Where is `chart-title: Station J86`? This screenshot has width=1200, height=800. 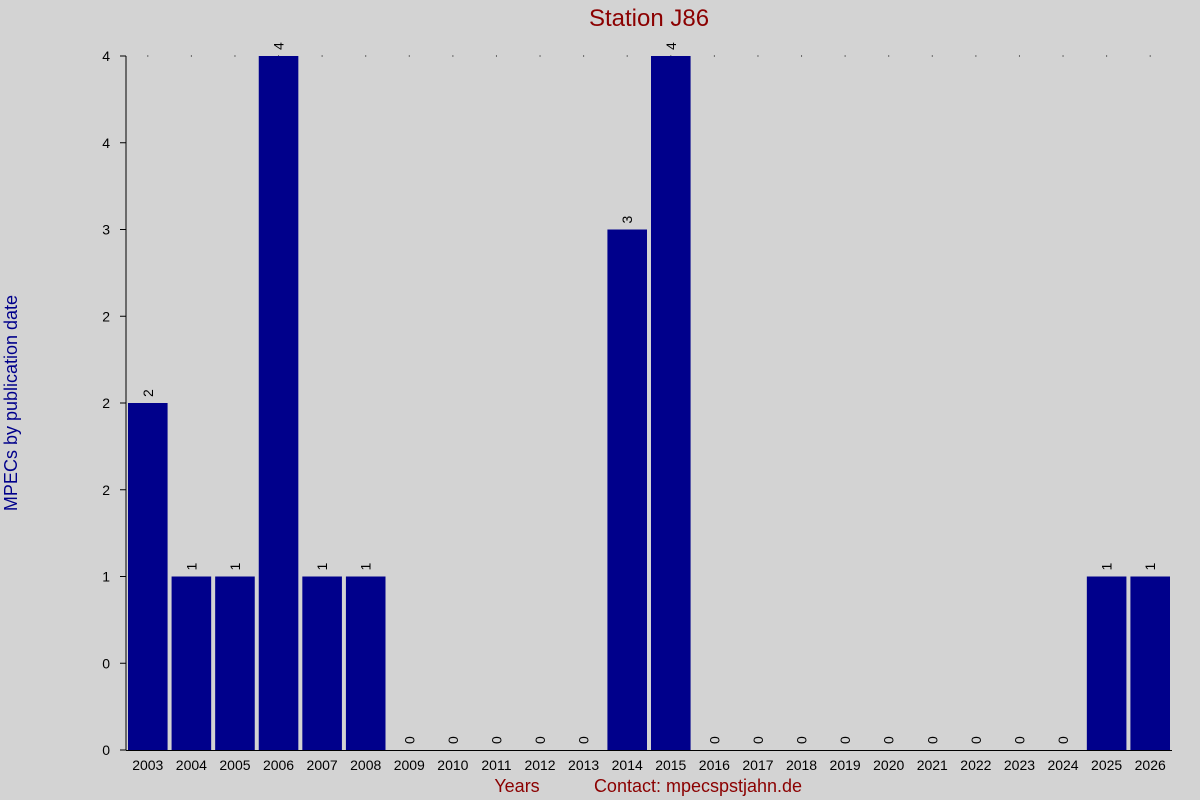 chart-title: Station J86 is located at coordinates (649, 18).